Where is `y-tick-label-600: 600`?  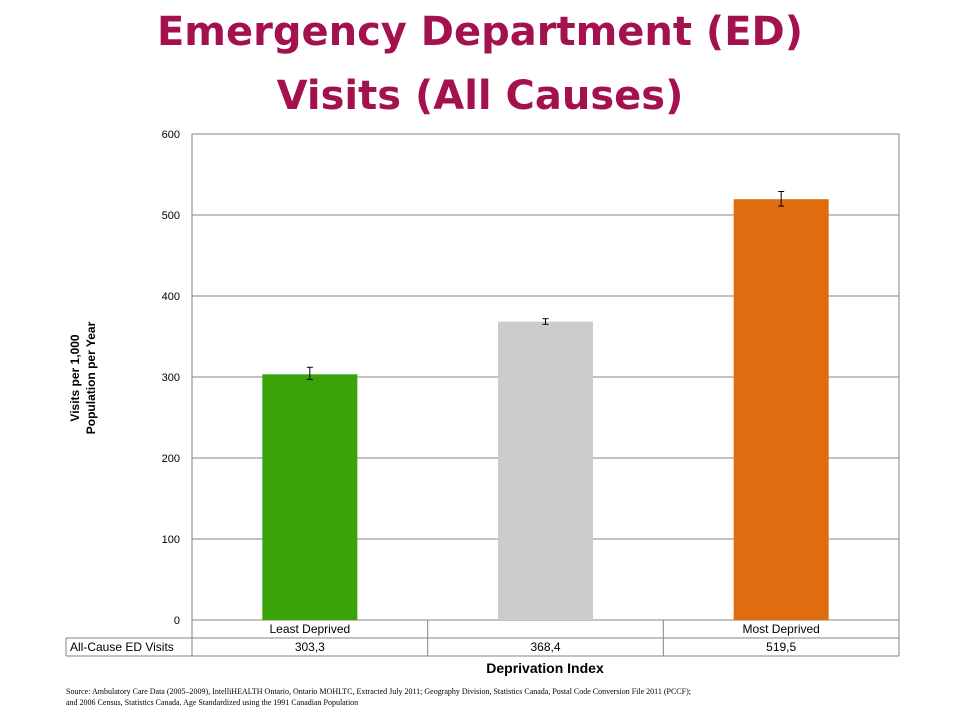 y-tick-label-600: 600 is located at coordinates (171, 135).